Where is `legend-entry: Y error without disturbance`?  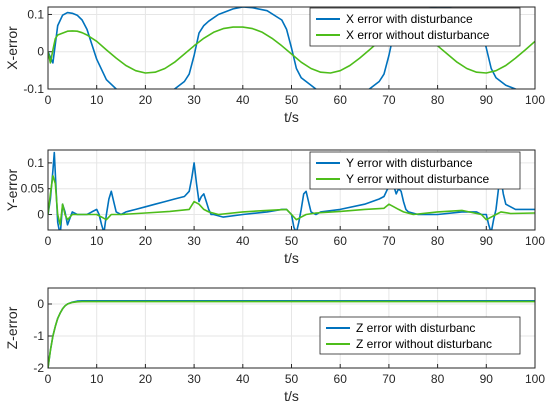
legend-entry: Y error without disturbance is located at coordinates (418, 179).